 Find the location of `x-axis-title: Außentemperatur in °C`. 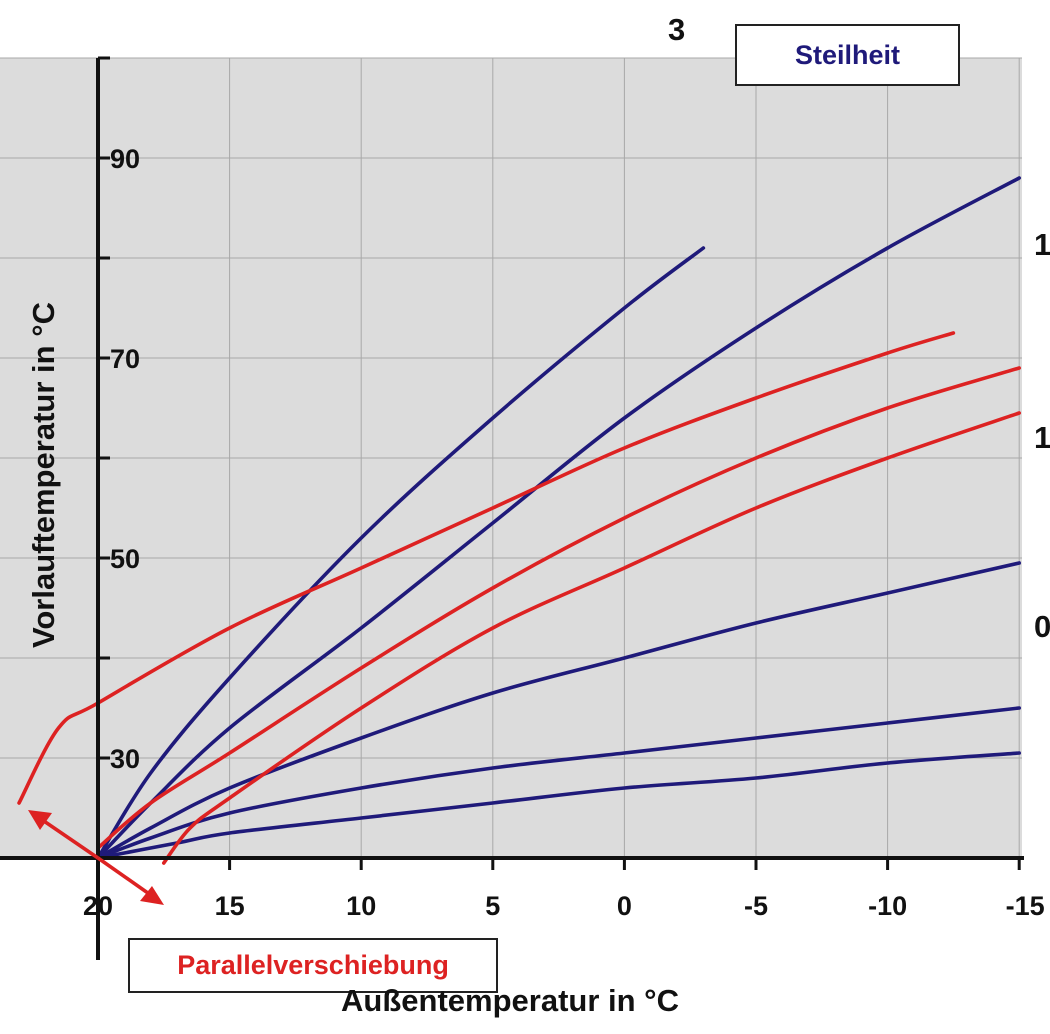

x-axis-title: Außentemperatur in °C is located at coordinates (510, 1000).